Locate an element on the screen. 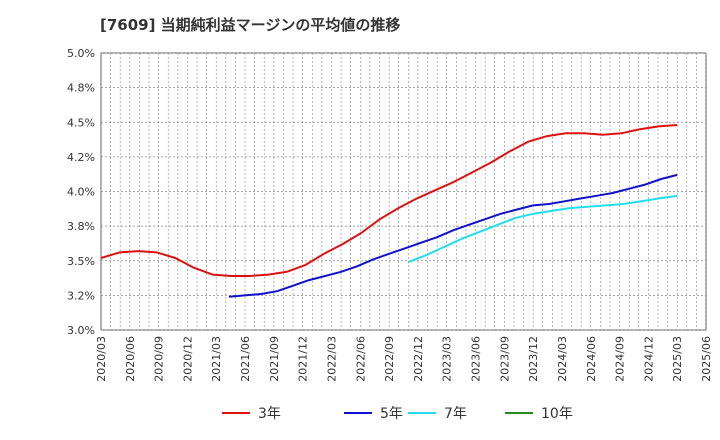  x-tick-label: 2024/03 is located at coordinates (562, 359).